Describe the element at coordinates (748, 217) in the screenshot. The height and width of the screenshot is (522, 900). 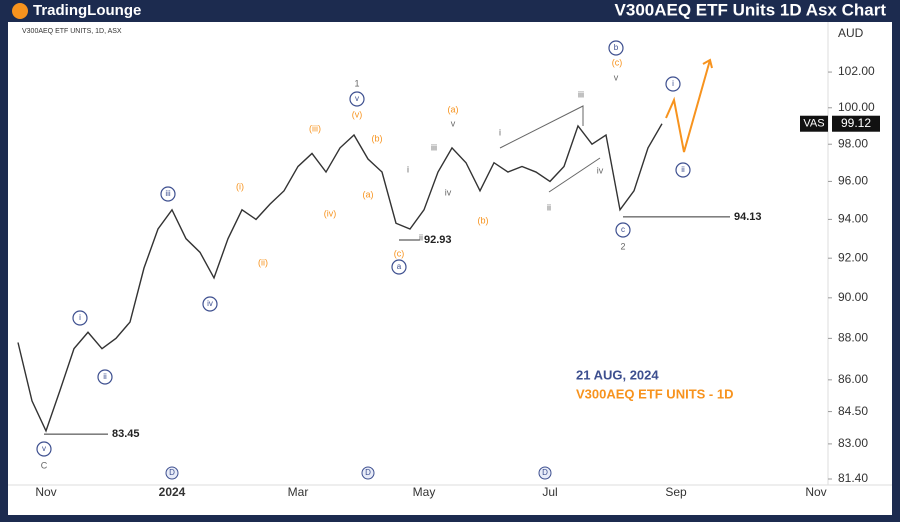
I see `price-level-label: 94.13` at that location.